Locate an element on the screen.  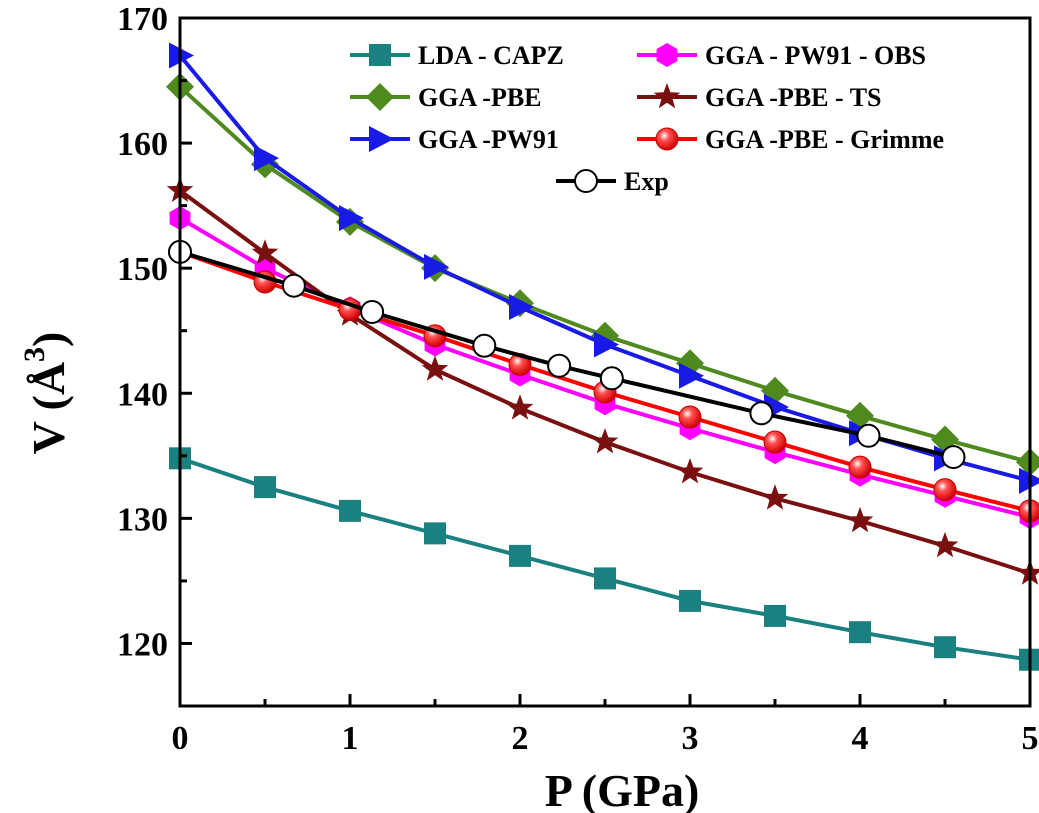
legend-entry: GGA -PBE - TS is located at coordinates (759, 97).